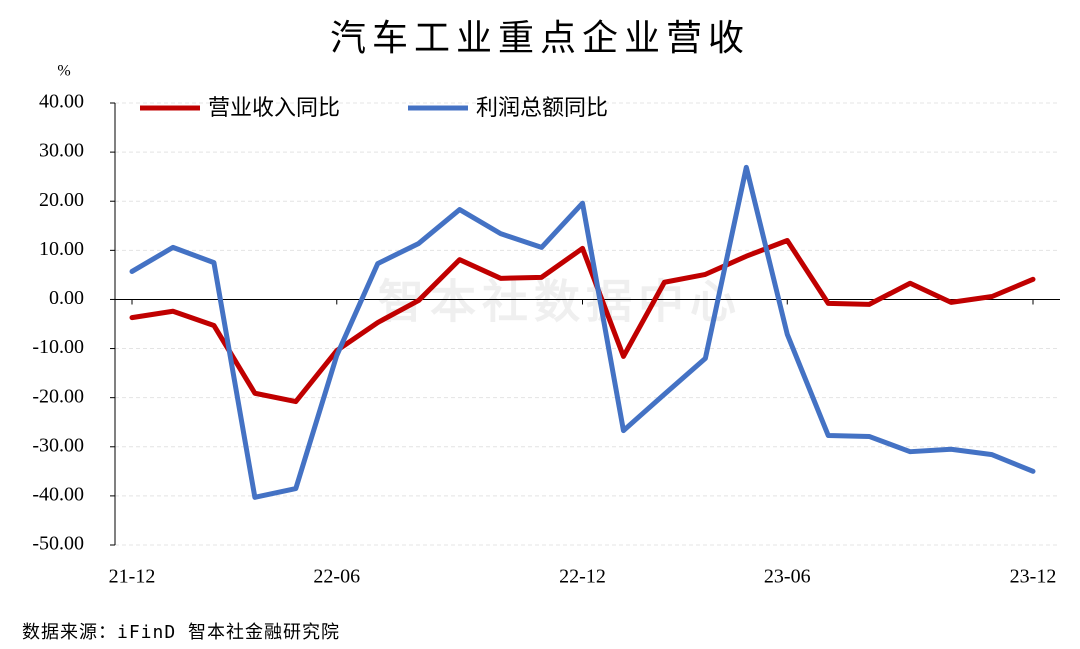 The image size is (1080, 649). I want to click on legend-label: 营业收入同比, so click(274, 108).